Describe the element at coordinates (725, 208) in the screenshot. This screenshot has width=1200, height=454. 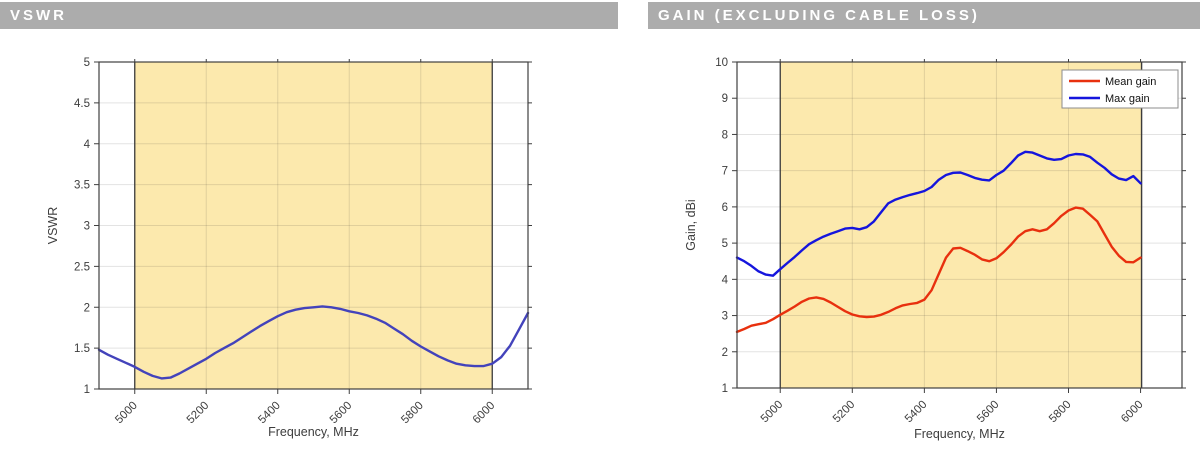
I see `y-tick-label: 6` at that location.